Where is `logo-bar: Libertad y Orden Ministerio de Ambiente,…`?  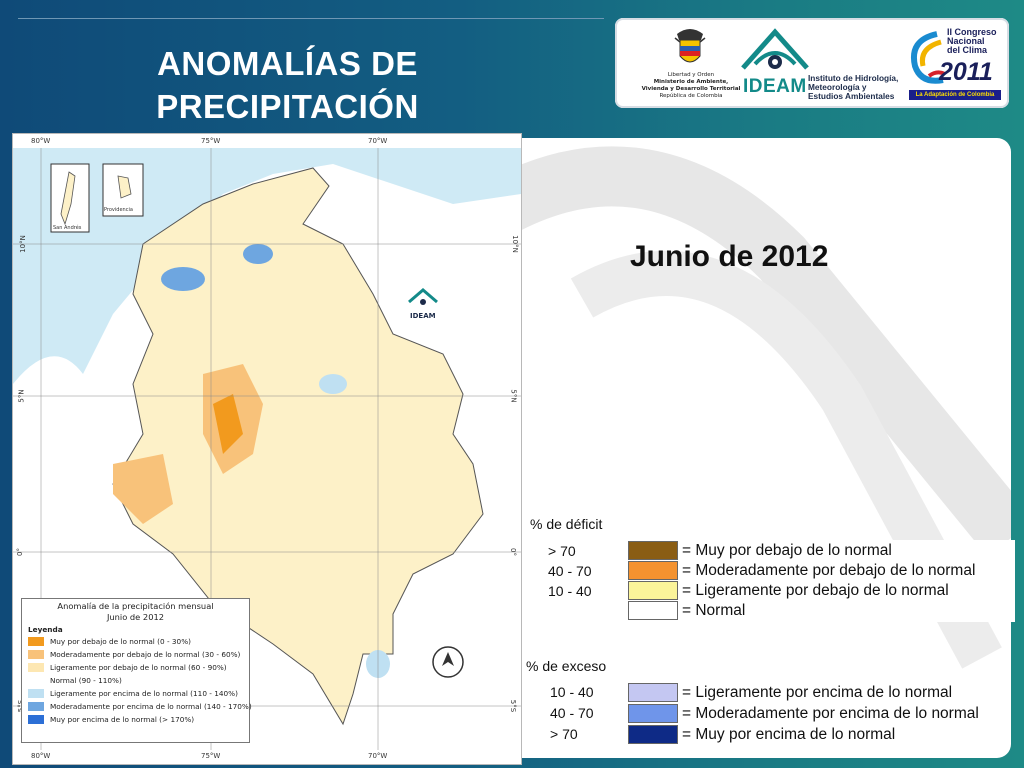
logo-bar: Libertad y Orden Ministerio de Ambiente,… is located at coordinates (812, 63).